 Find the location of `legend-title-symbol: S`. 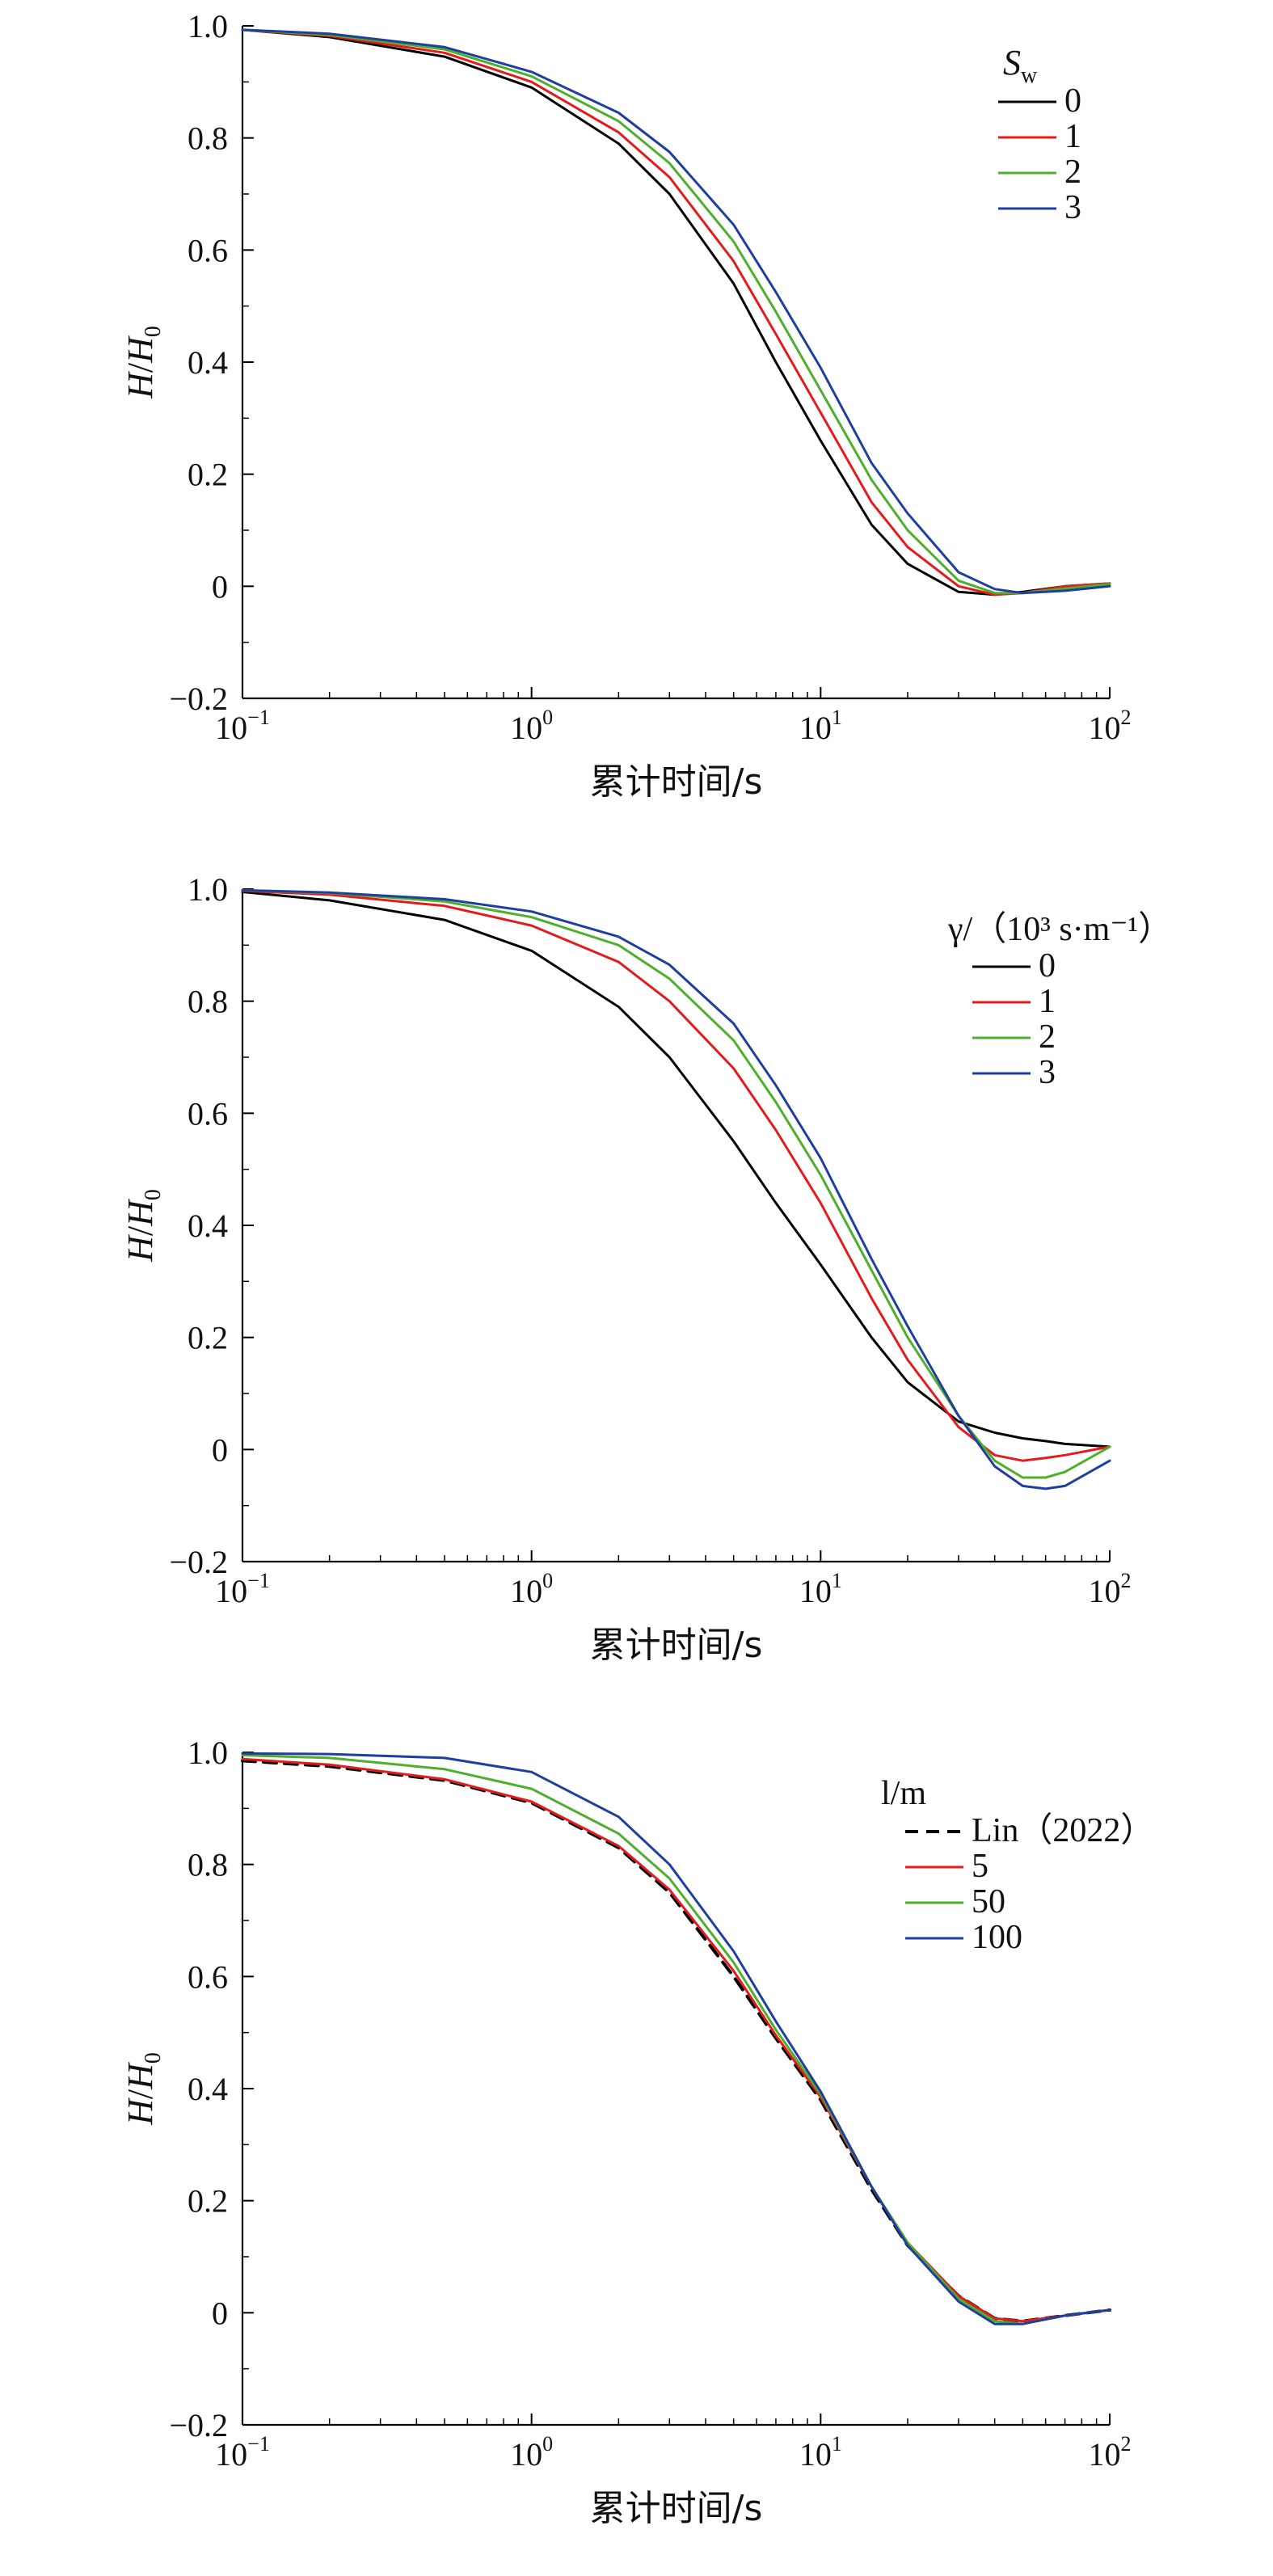

legend-title-symbol: S is located at coordinates (1012, 62).